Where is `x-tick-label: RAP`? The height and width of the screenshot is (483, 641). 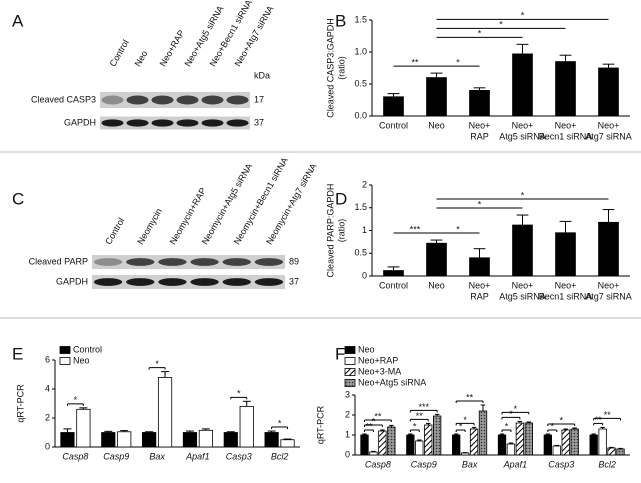
x-tick-label: RAP is located at coordinates (479, 136).